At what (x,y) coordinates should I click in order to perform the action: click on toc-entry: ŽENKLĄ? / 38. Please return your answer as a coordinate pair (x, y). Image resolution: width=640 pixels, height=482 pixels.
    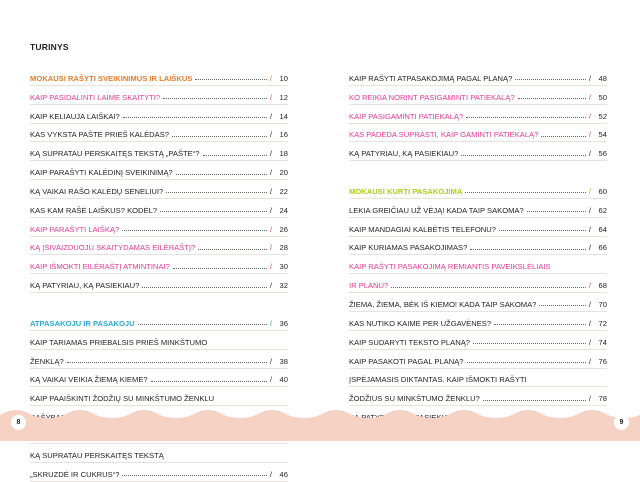
    Looking at the image, I should click on (159, 359).